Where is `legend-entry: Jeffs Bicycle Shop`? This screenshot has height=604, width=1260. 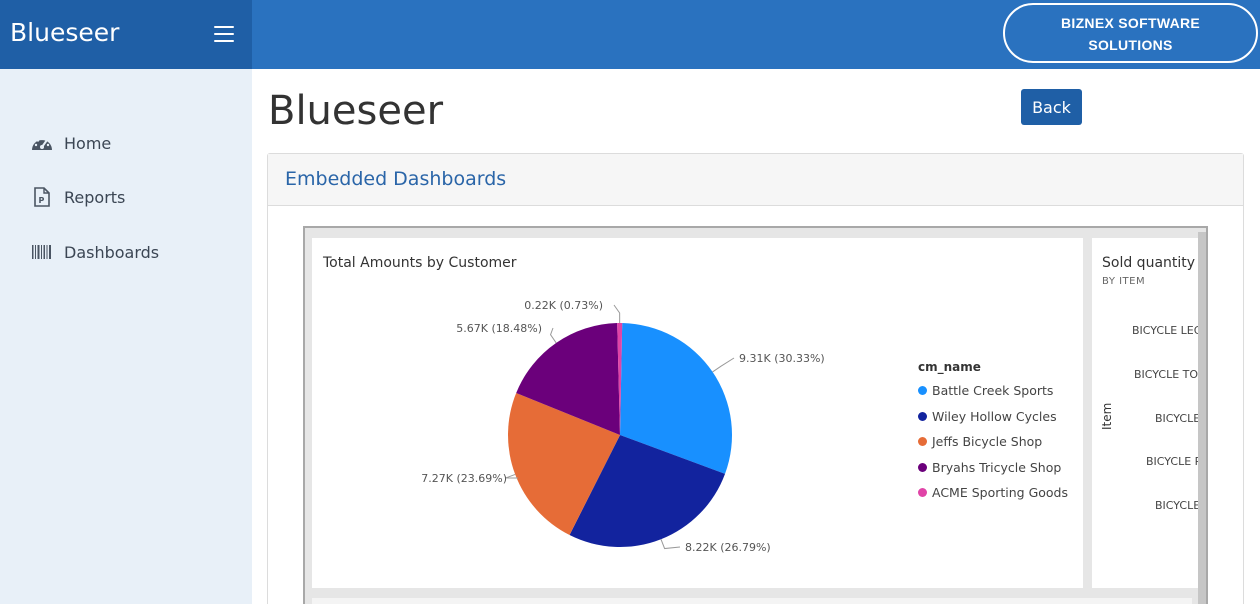 legend-entry: Jeffs Bicycle Shop is located at coordinates (993, 442).